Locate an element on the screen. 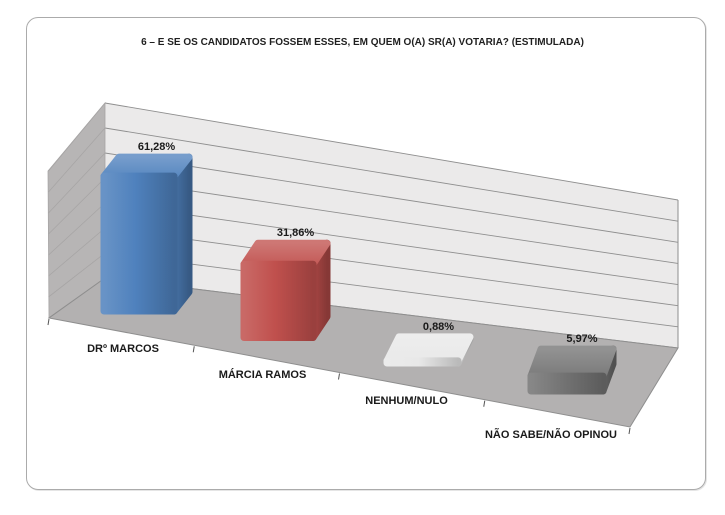 Image resolution: width=725 pixels, height=515 pixels. value-label: 0,88% is located at coordinates (438, 327).